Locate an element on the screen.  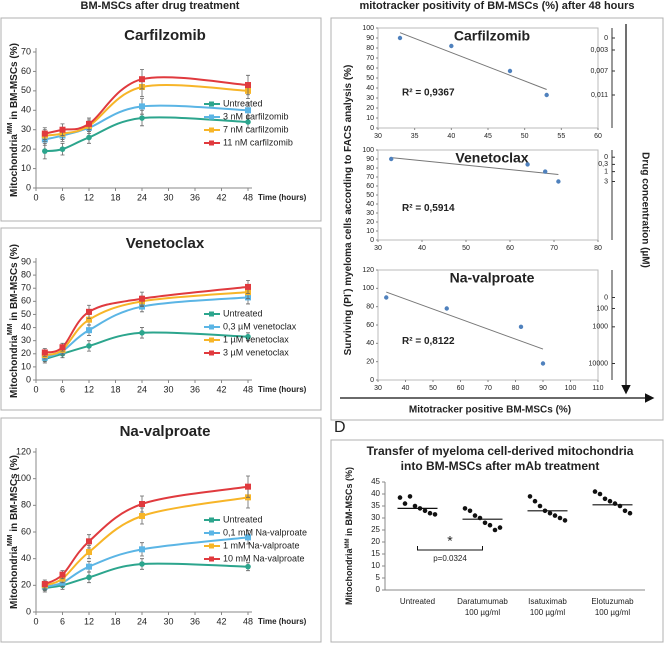
legend-label: 3 nM carfilzomib is located at coordinates (256, 116).